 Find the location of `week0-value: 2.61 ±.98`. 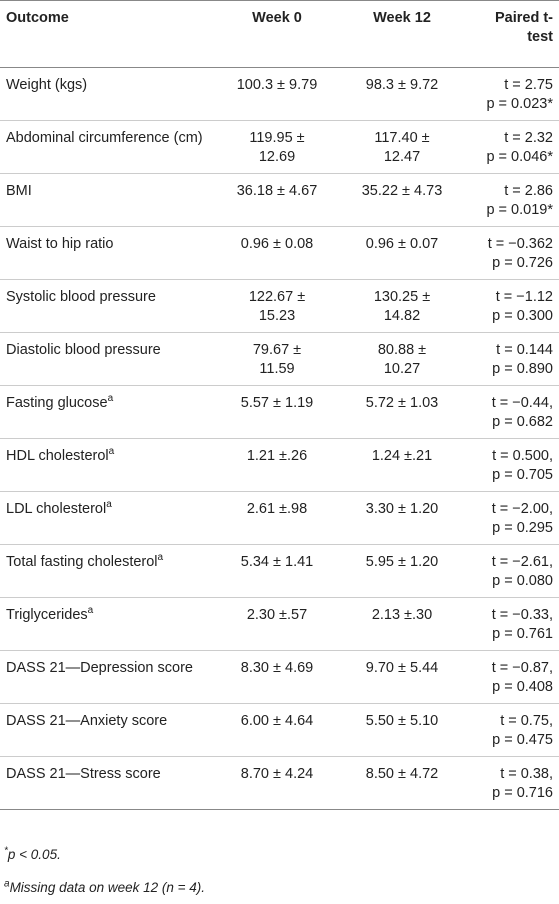

week0-value: 2.61 ±.98 is located at coordinates (277, 509).